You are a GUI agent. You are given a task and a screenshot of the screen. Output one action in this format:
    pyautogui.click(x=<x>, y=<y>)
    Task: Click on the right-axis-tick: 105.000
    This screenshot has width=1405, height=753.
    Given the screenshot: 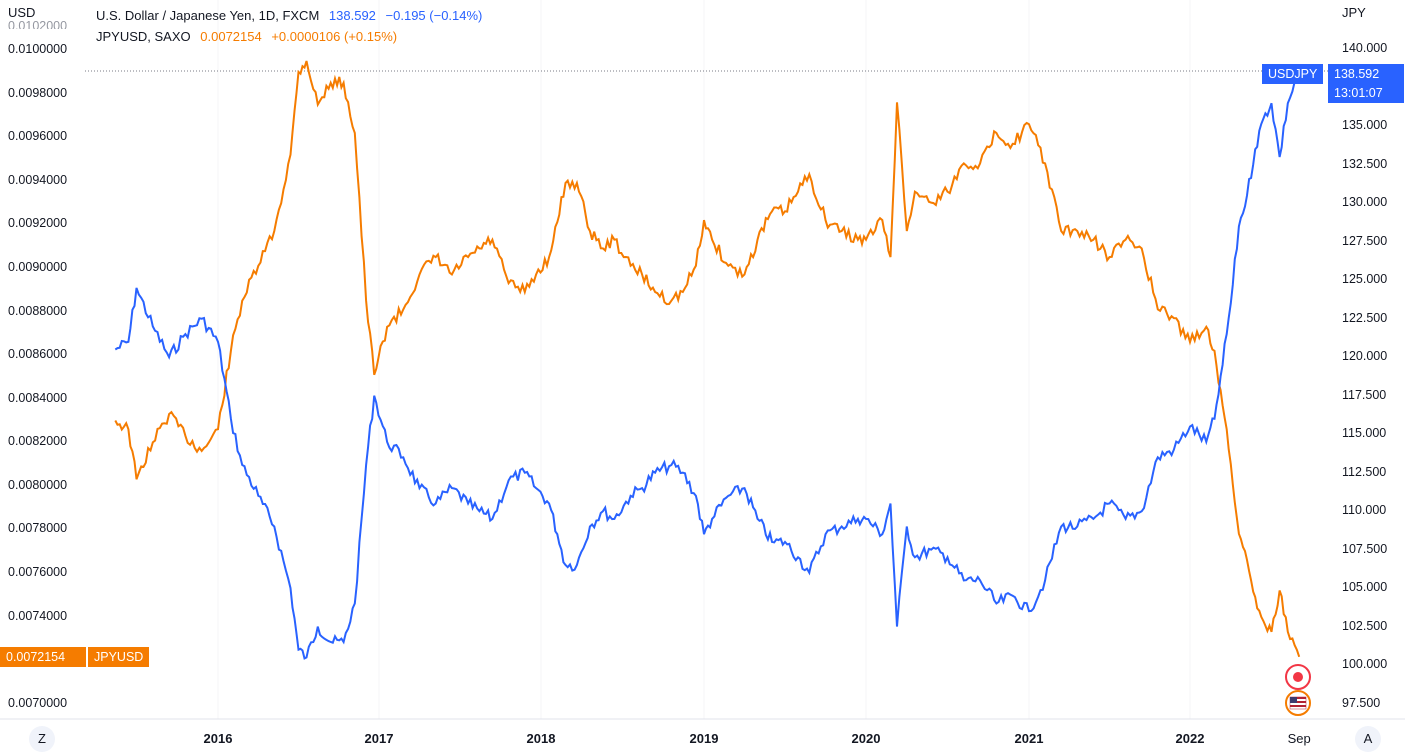 What is the action you would take?
    pyautogui.click(x=1365, y=587)
    